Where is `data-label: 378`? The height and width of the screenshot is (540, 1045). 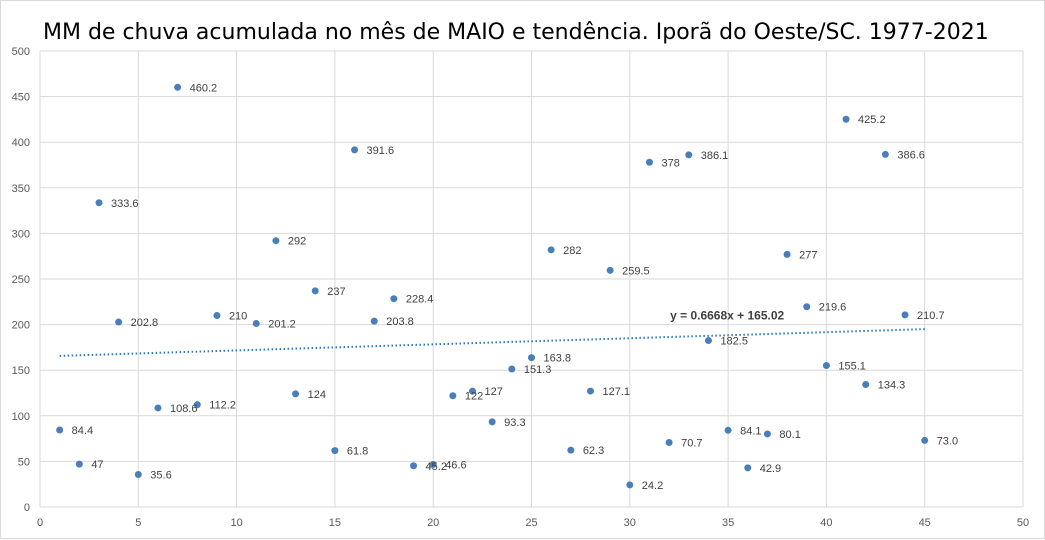 data-label: 378 is located at coordinates (670, 163).